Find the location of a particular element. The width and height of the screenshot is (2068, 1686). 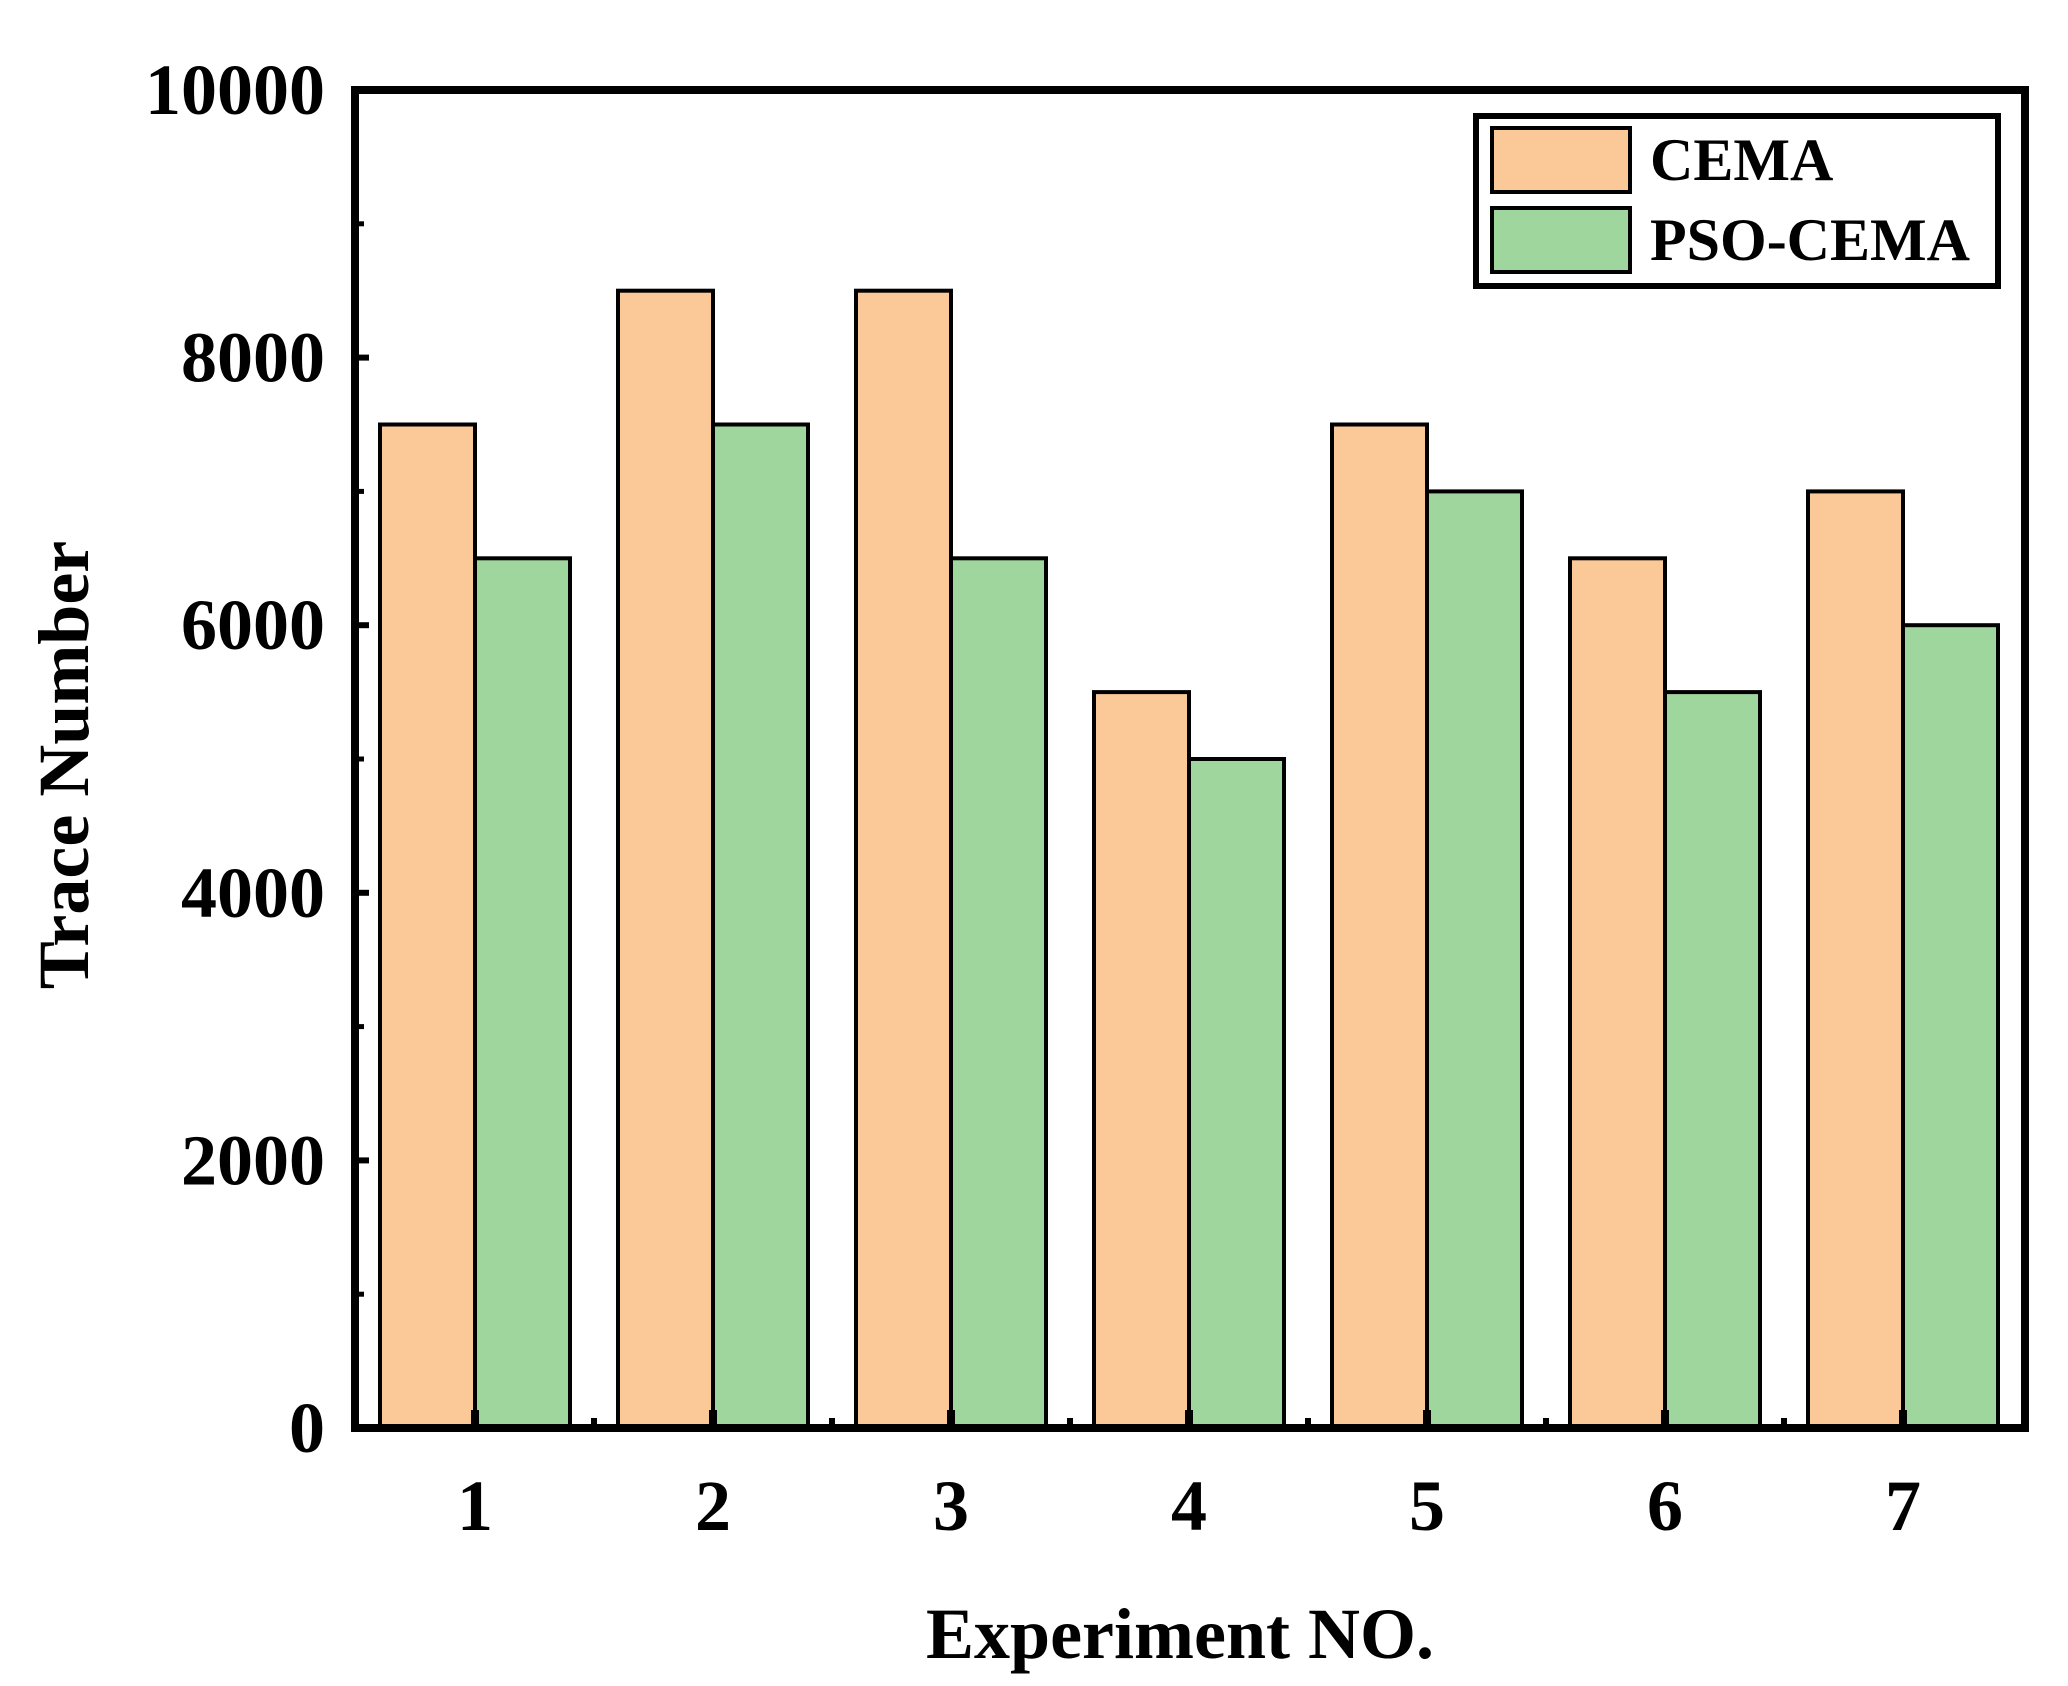

legend-label-cema: CEMA is located at coordinates (1741, 160).